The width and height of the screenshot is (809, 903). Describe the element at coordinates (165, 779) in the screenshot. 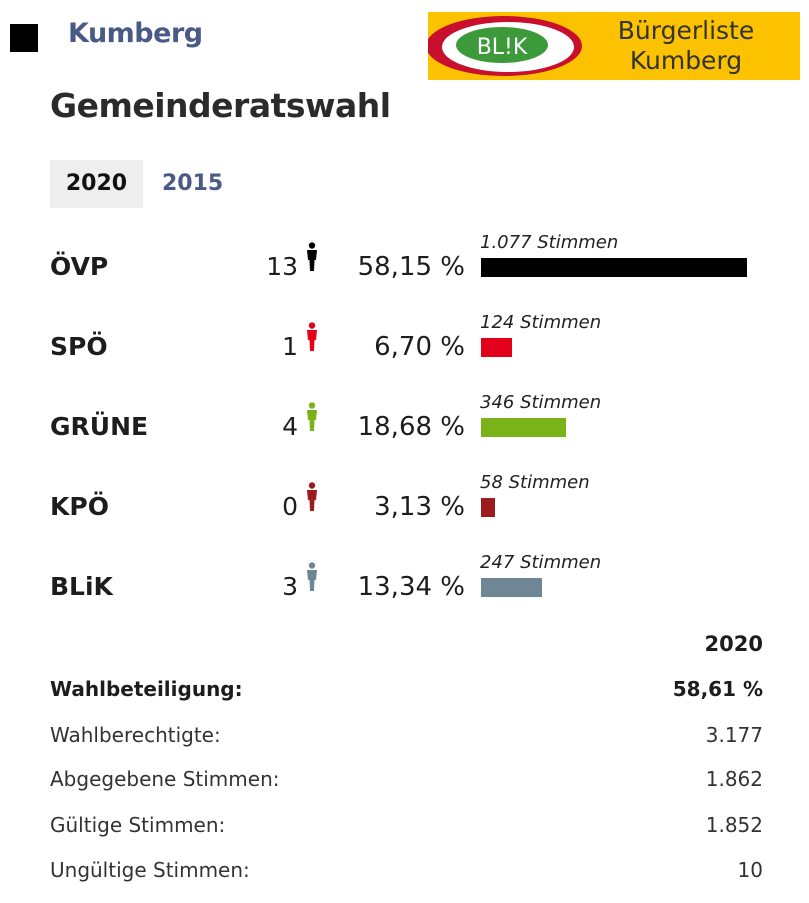

I see `stat-label: Abgegebene Stimmen:` at that location.